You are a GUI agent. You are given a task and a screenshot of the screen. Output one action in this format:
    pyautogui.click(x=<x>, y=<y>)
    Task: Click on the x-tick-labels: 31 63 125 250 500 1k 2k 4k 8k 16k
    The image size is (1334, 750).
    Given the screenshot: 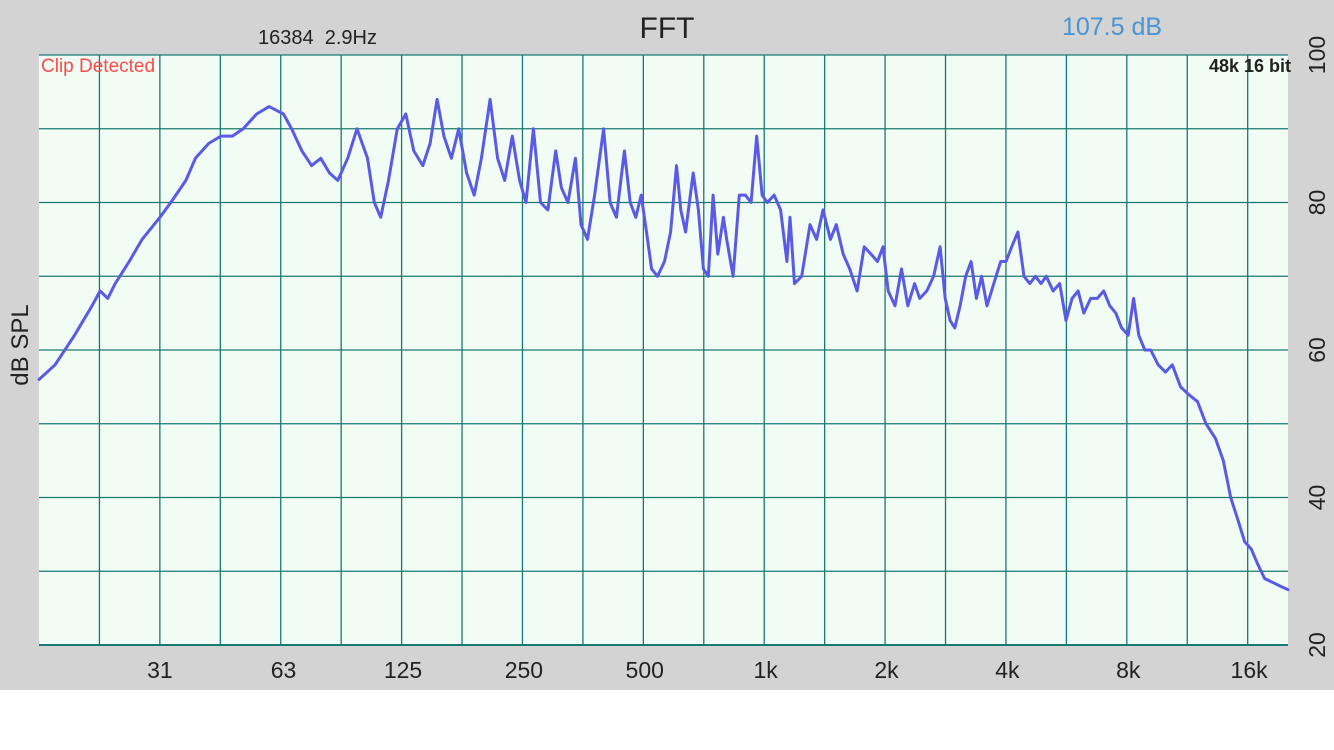 What is the action you would take?
    pyautogui.click(x=707, y=670)
    